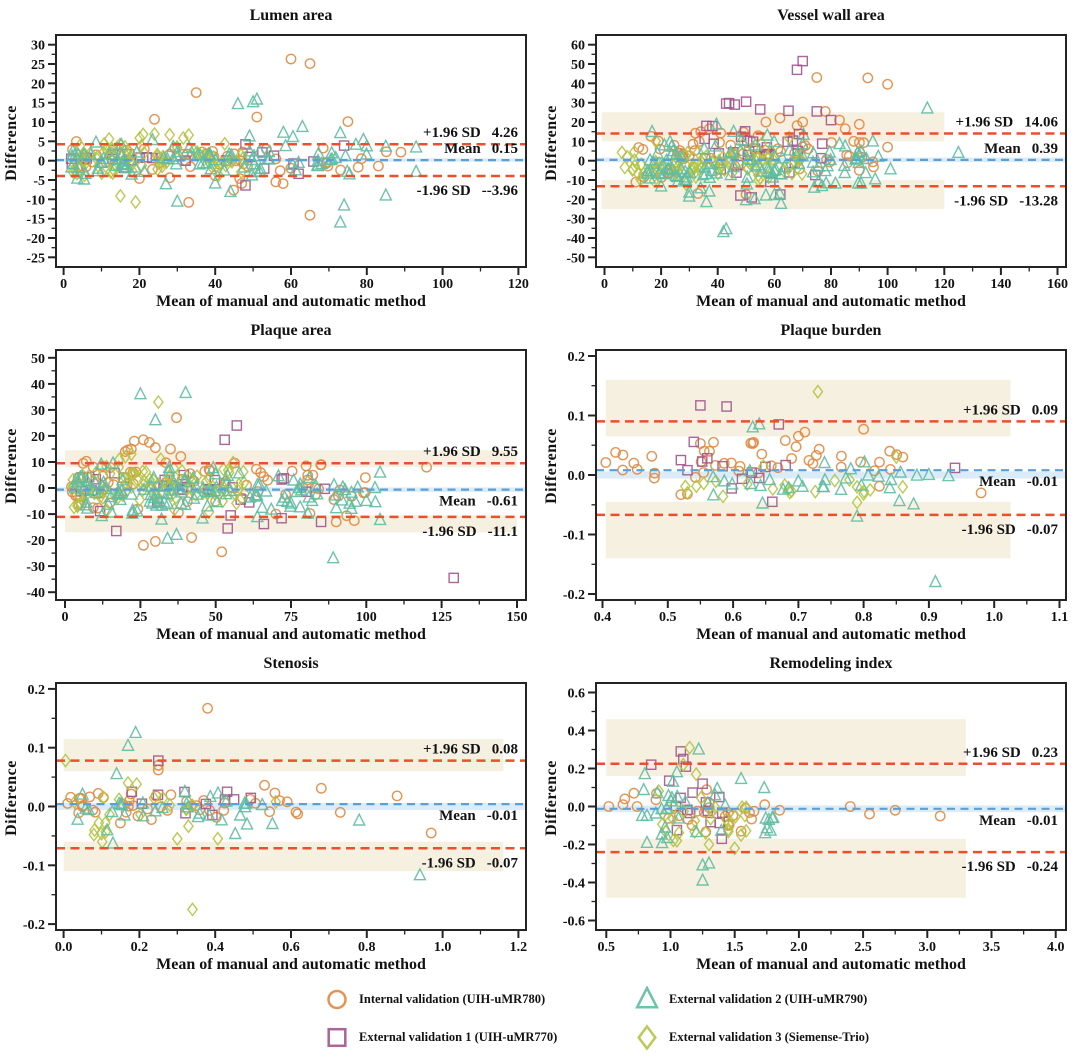  What do you see at coordinates (928, 947) in the screenshot?
I see `svg-text: 3.0` at bounding box center [928, 947].